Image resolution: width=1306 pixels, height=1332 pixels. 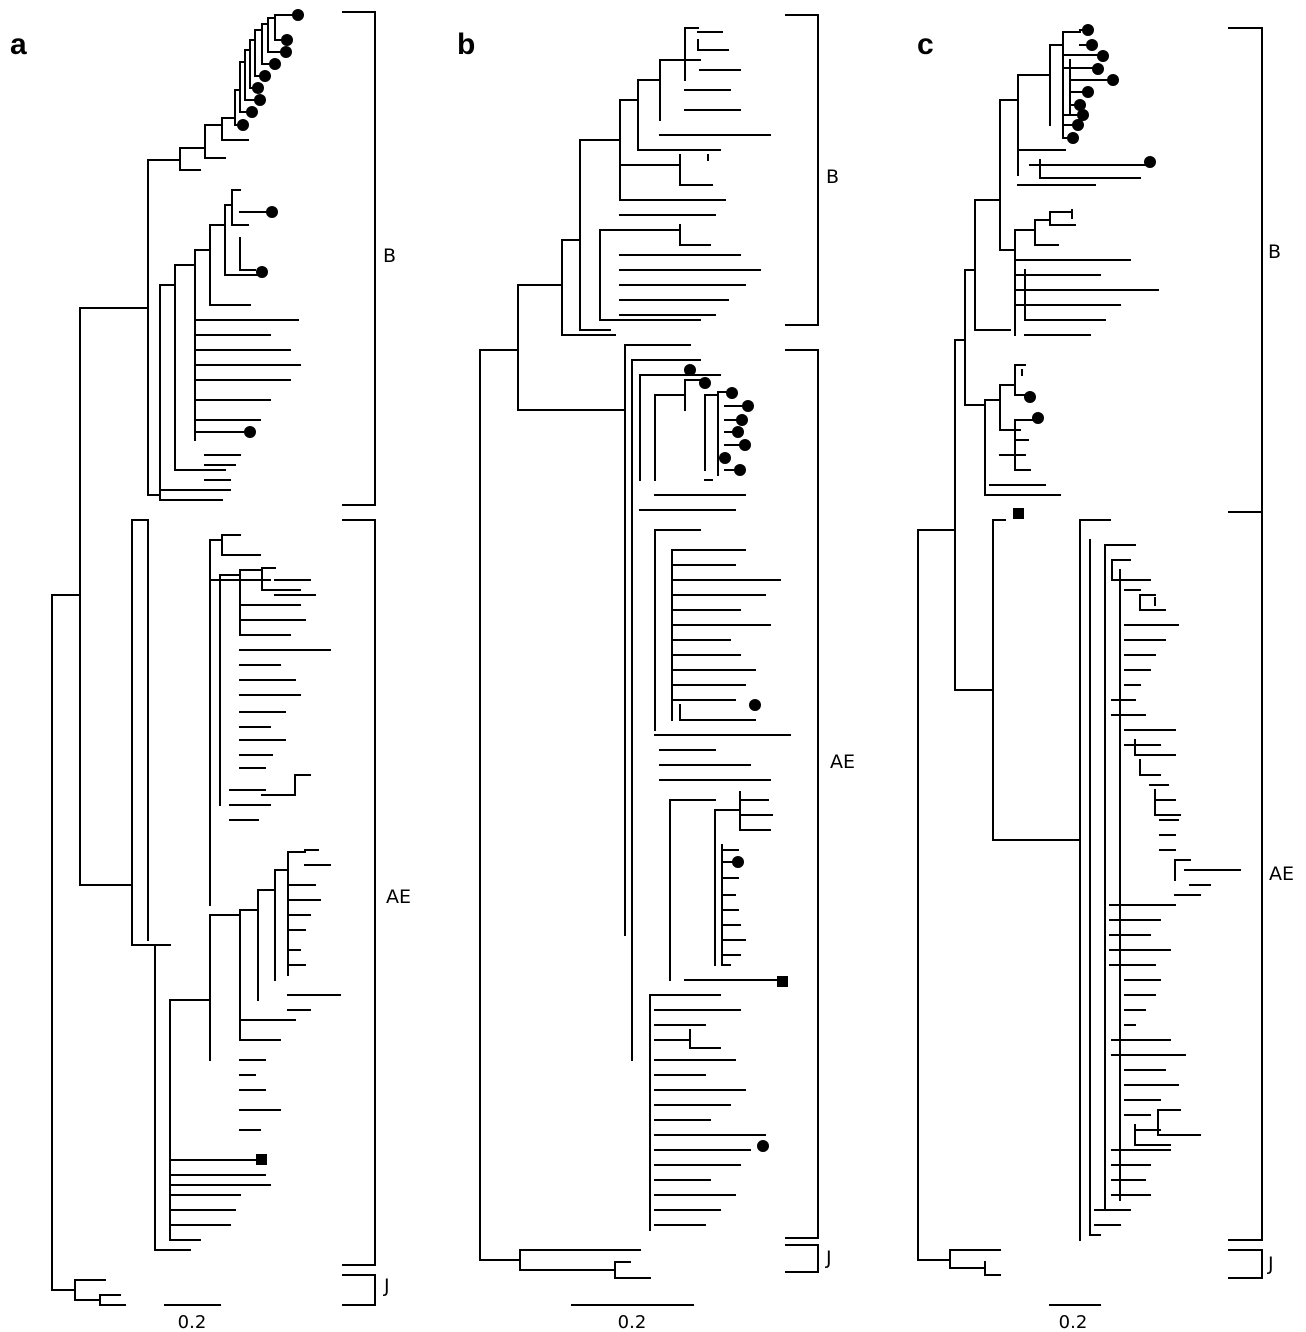 What do you see at coordinates (359, 1290) in the screenshot?
I see `panel-a-bracket-j` at bounding box center [359, 1290].